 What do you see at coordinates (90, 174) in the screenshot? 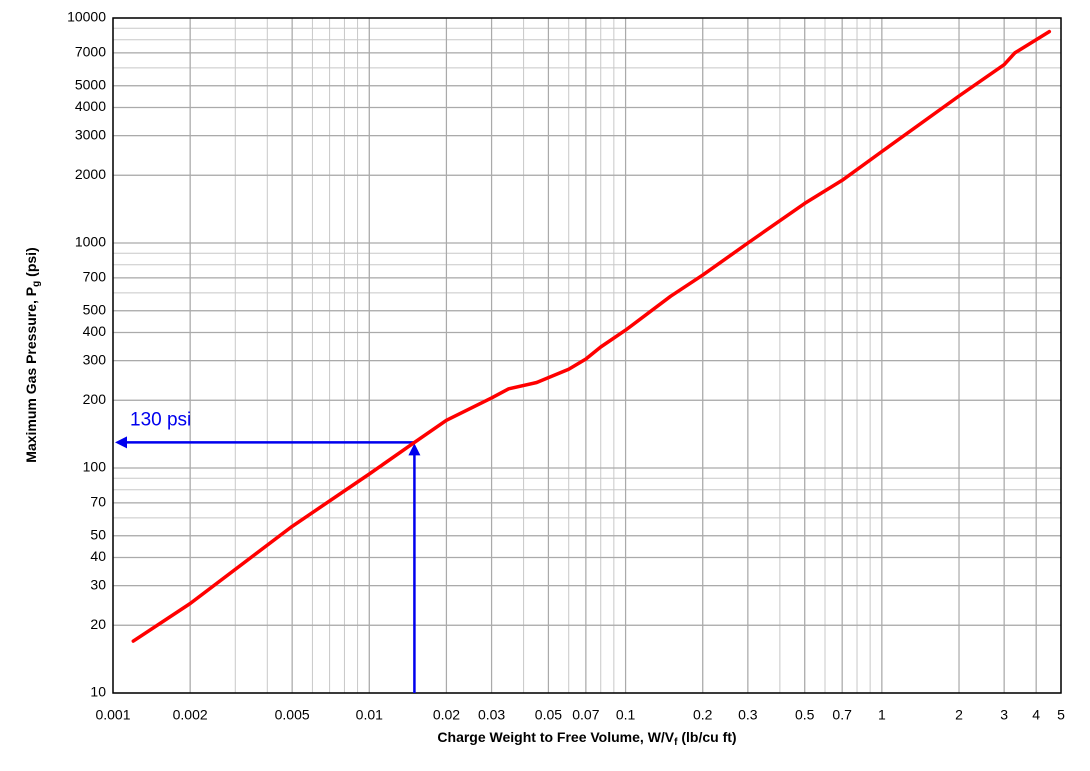
I see `y-tick-label: 2000` at bounding box center [90, 174].